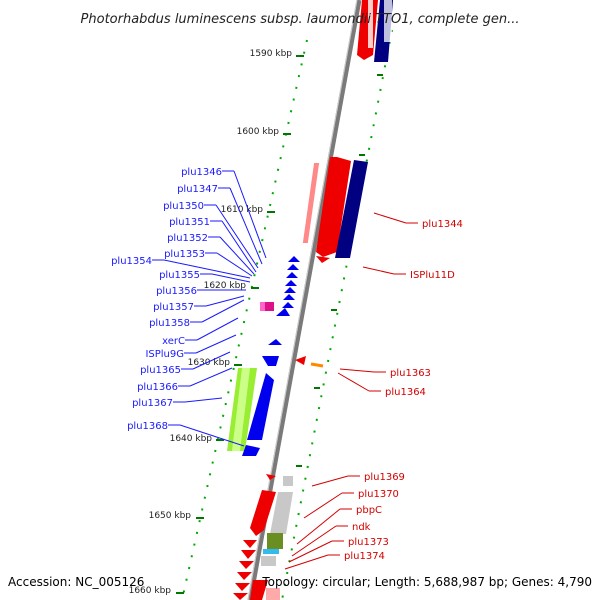 Image resolution: width=600 pixels, height=600 pixels. Describe the element at coordinates (267, 306) in the screenshot. I see `gene-feature-magenta` at that location.